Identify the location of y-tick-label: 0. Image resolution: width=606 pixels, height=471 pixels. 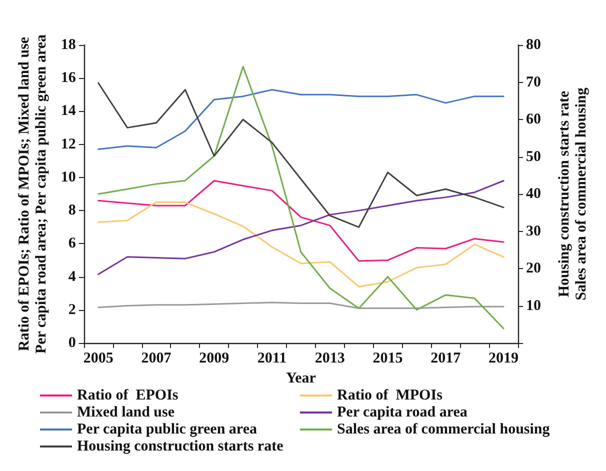
(72, 343).